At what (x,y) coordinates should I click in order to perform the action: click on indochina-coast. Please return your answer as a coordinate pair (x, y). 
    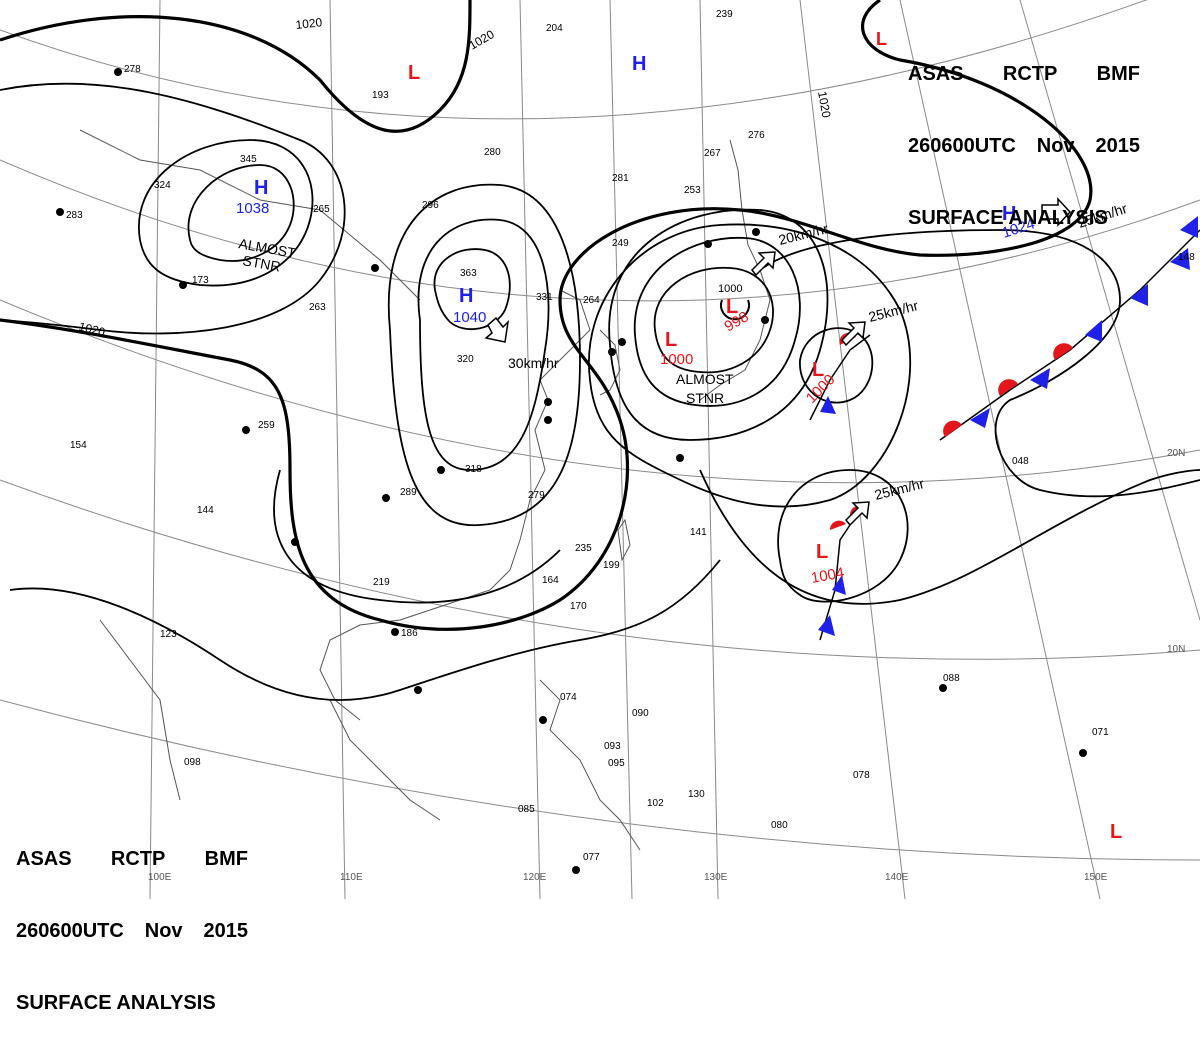
    Looking at the image, I should click on (385, 760).